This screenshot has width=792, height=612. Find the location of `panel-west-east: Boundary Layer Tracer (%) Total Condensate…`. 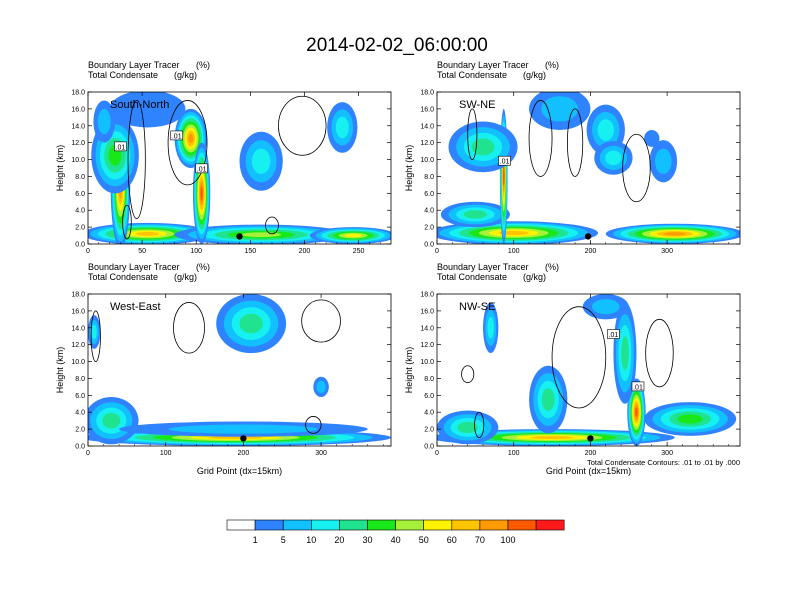

panel-west-east: Boundary Layer Tracer (%) Total Condensate… is located at coordinates (223, 369).